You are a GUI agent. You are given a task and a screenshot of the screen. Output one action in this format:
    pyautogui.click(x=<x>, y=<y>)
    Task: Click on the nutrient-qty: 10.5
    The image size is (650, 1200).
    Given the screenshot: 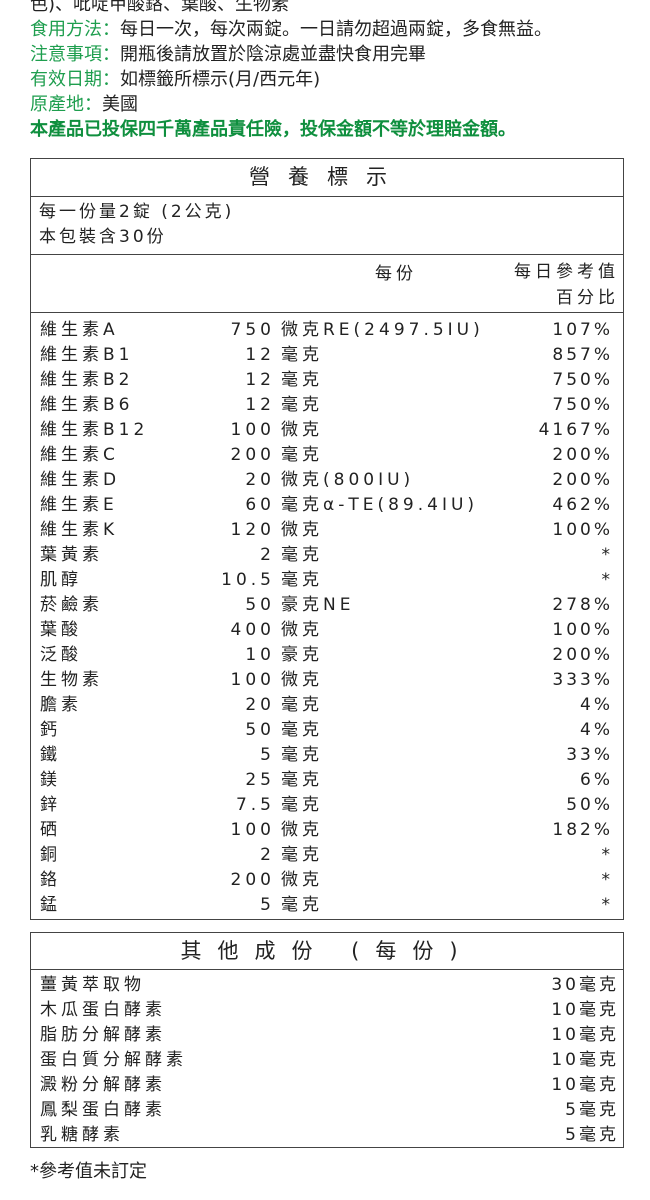 What is the action you would take?
    pyautogui.click(x=248, y=580)
    